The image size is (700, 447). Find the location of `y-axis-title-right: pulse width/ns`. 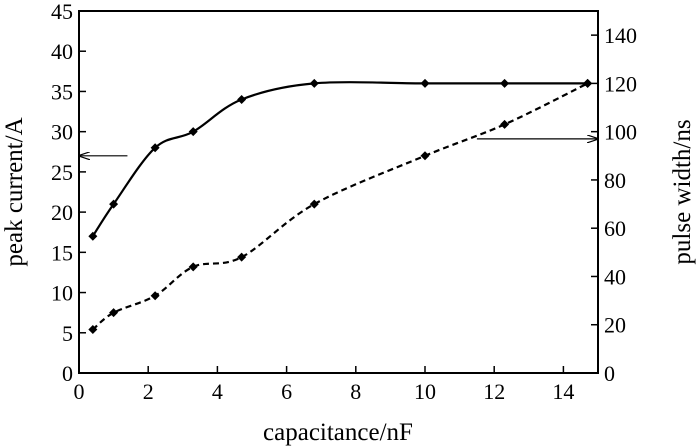

y-axis-title-right: pulse width/ns is located at coordinates (682, 191).